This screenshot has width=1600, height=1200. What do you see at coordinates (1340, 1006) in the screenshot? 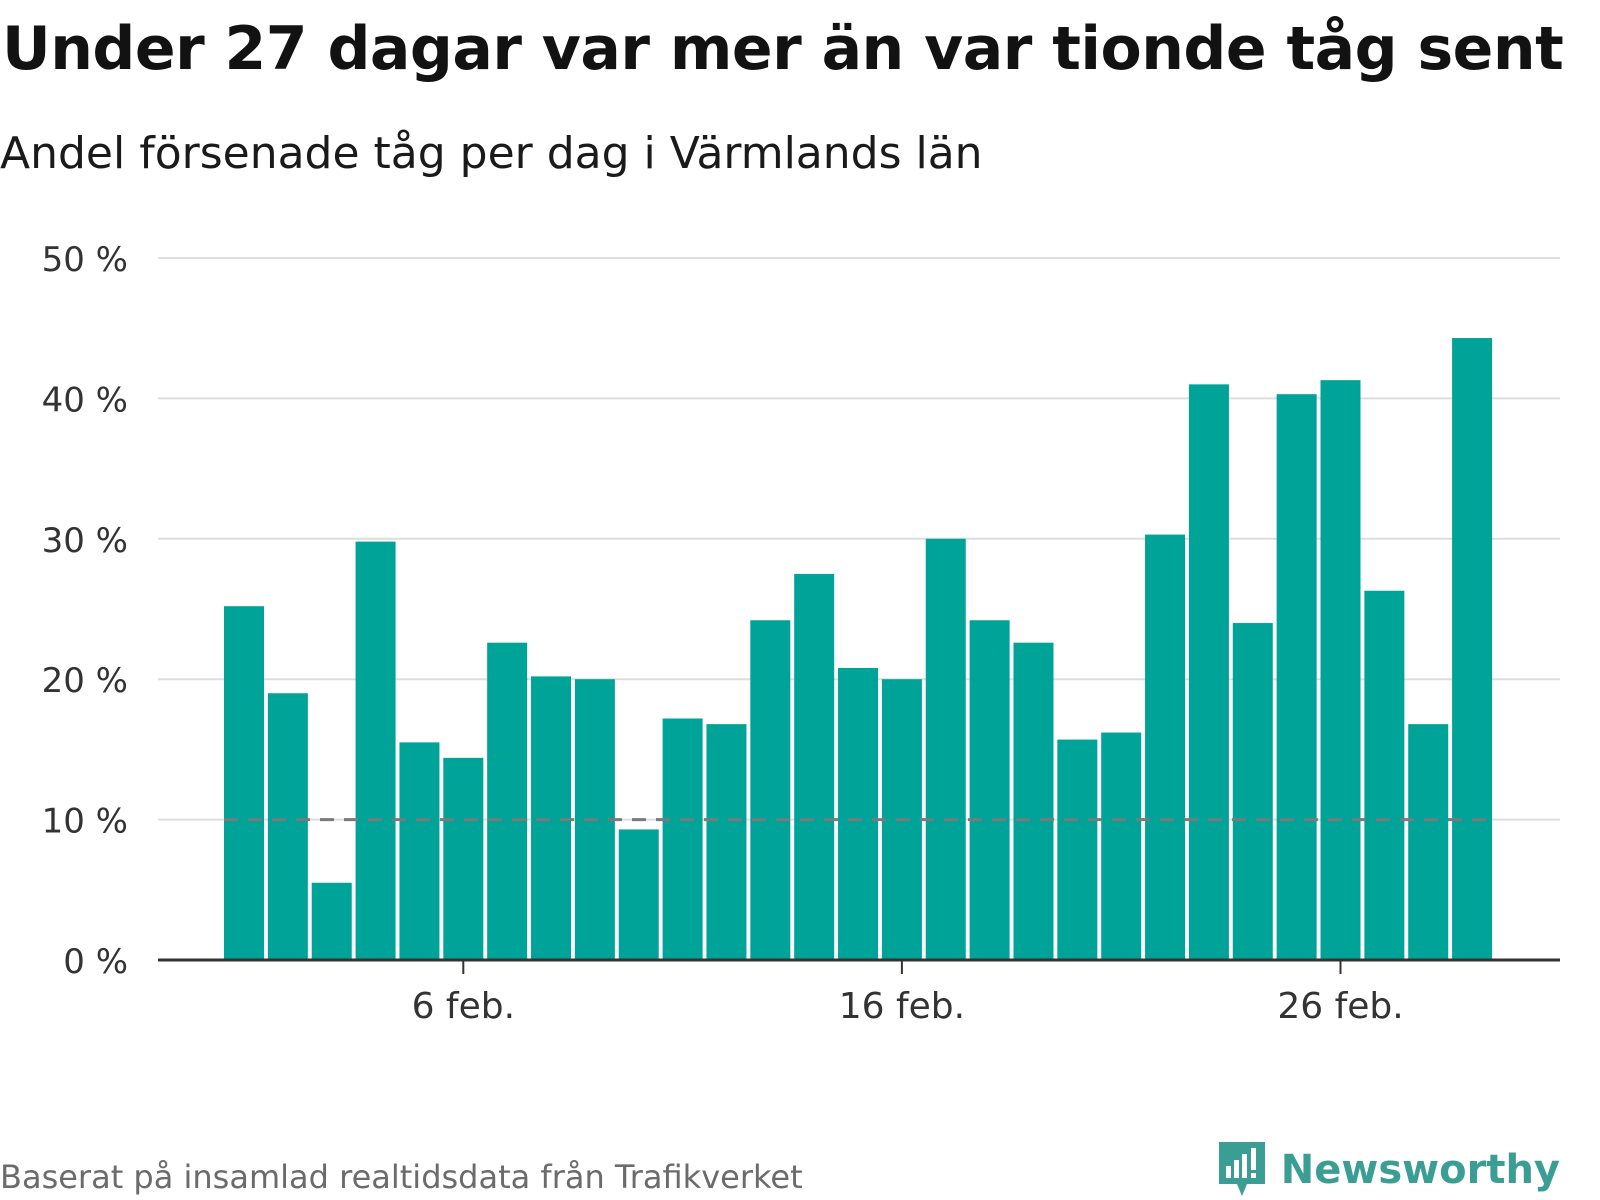
I see `x-tick-label: 26 feb.` at bounding box center [1340, 1006].